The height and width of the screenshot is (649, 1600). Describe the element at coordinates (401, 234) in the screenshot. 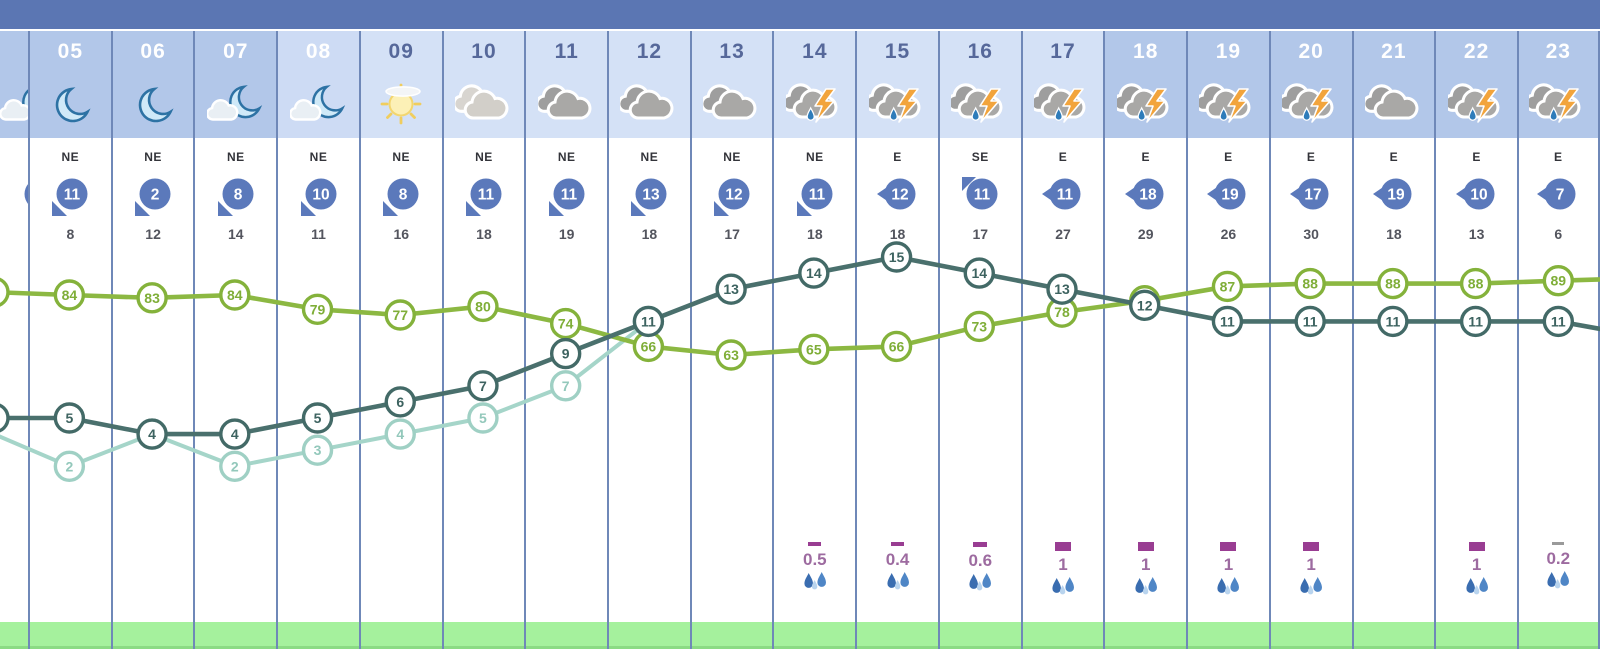

I see `wind-gust-value: 16` at that location.